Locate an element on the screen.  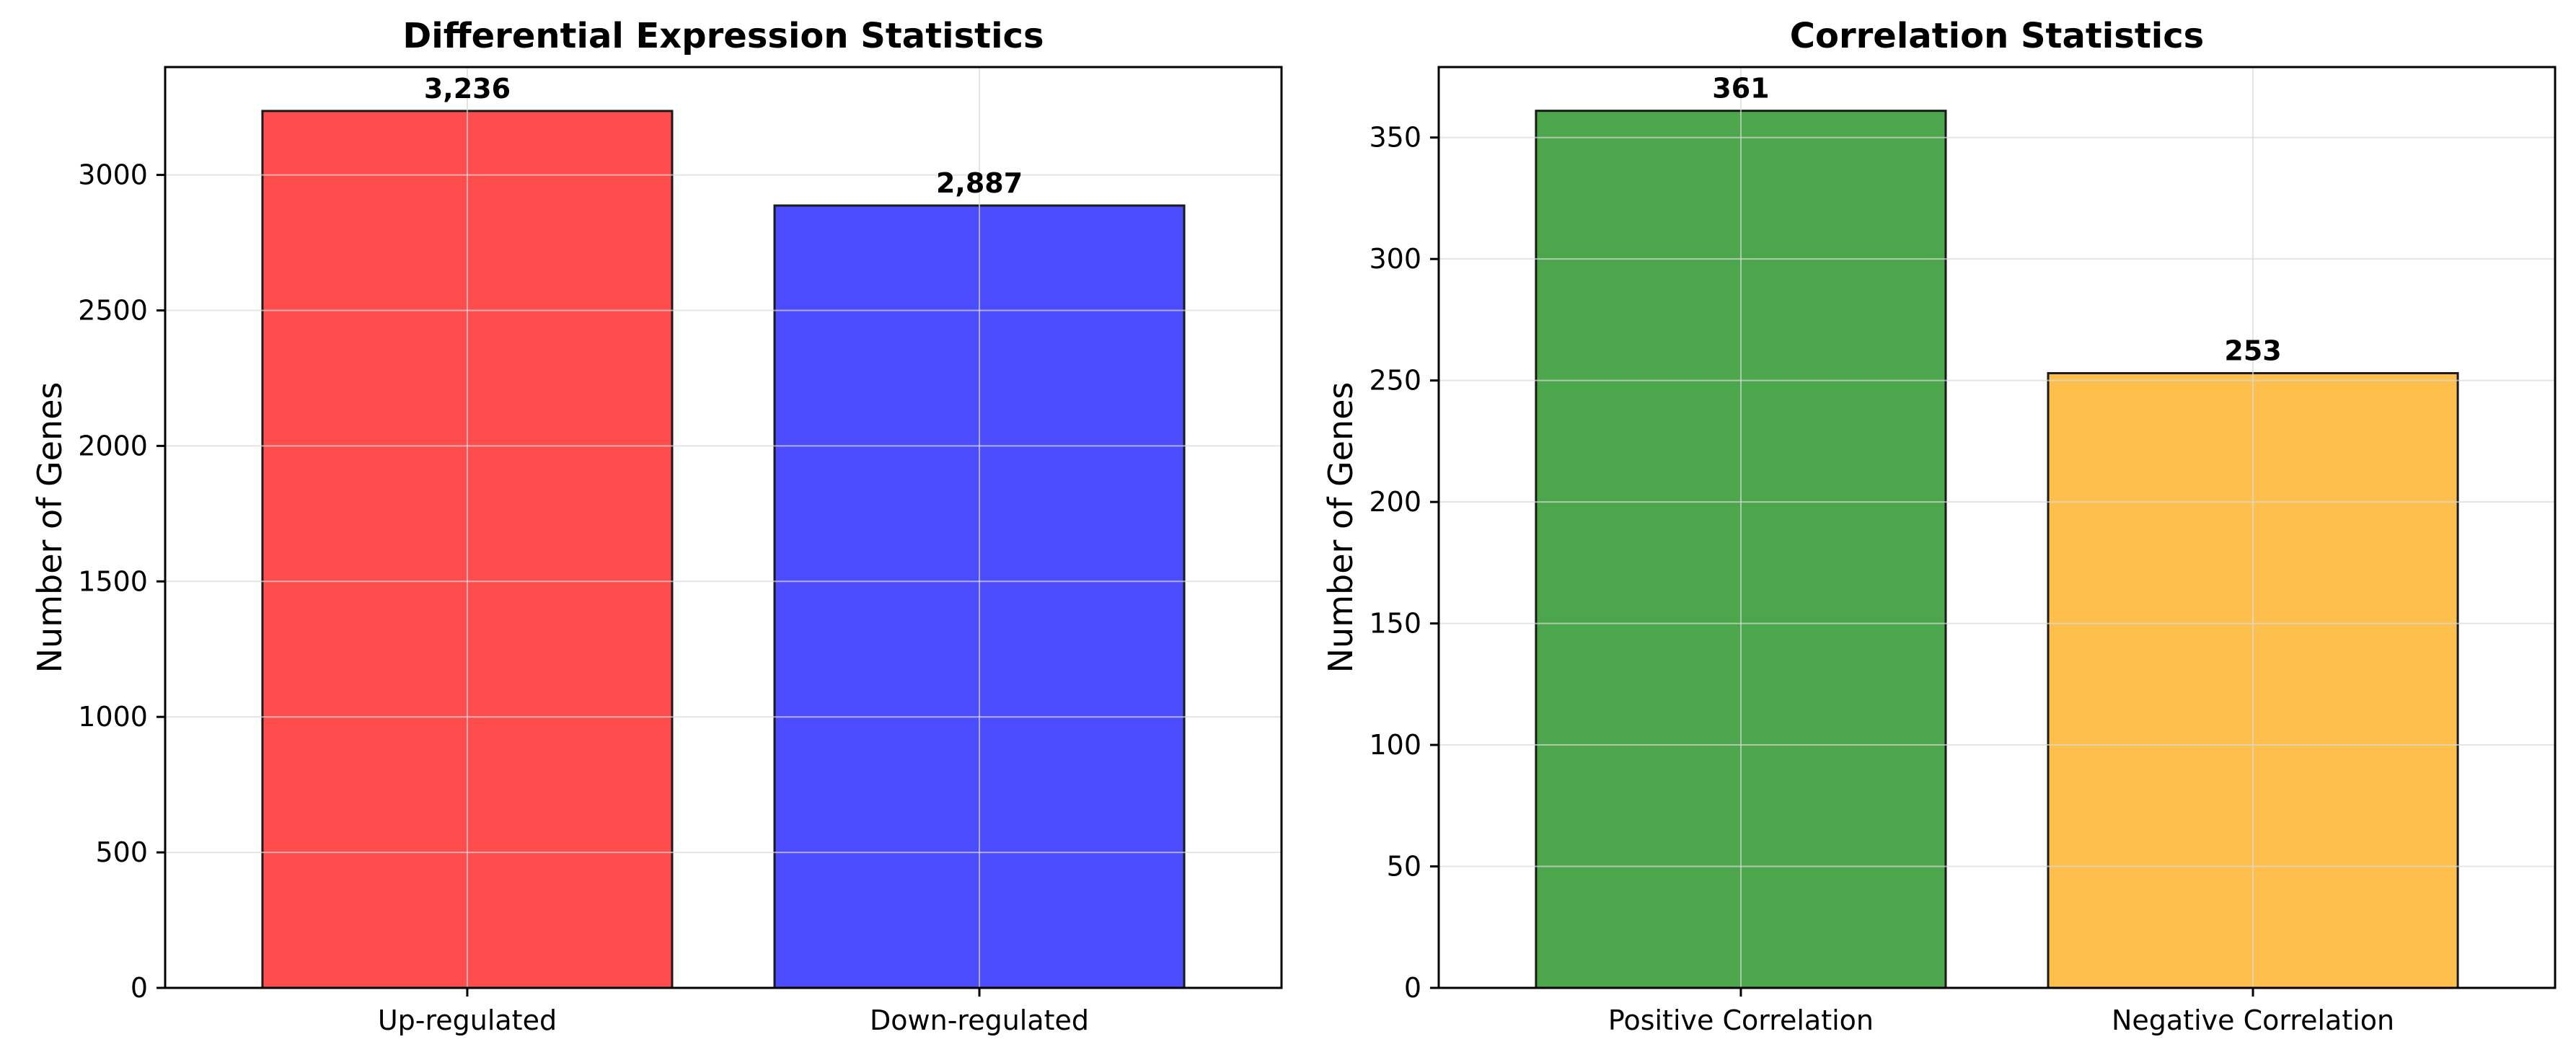
y-tick-label: 2500 is located at coordinates (113, 310).